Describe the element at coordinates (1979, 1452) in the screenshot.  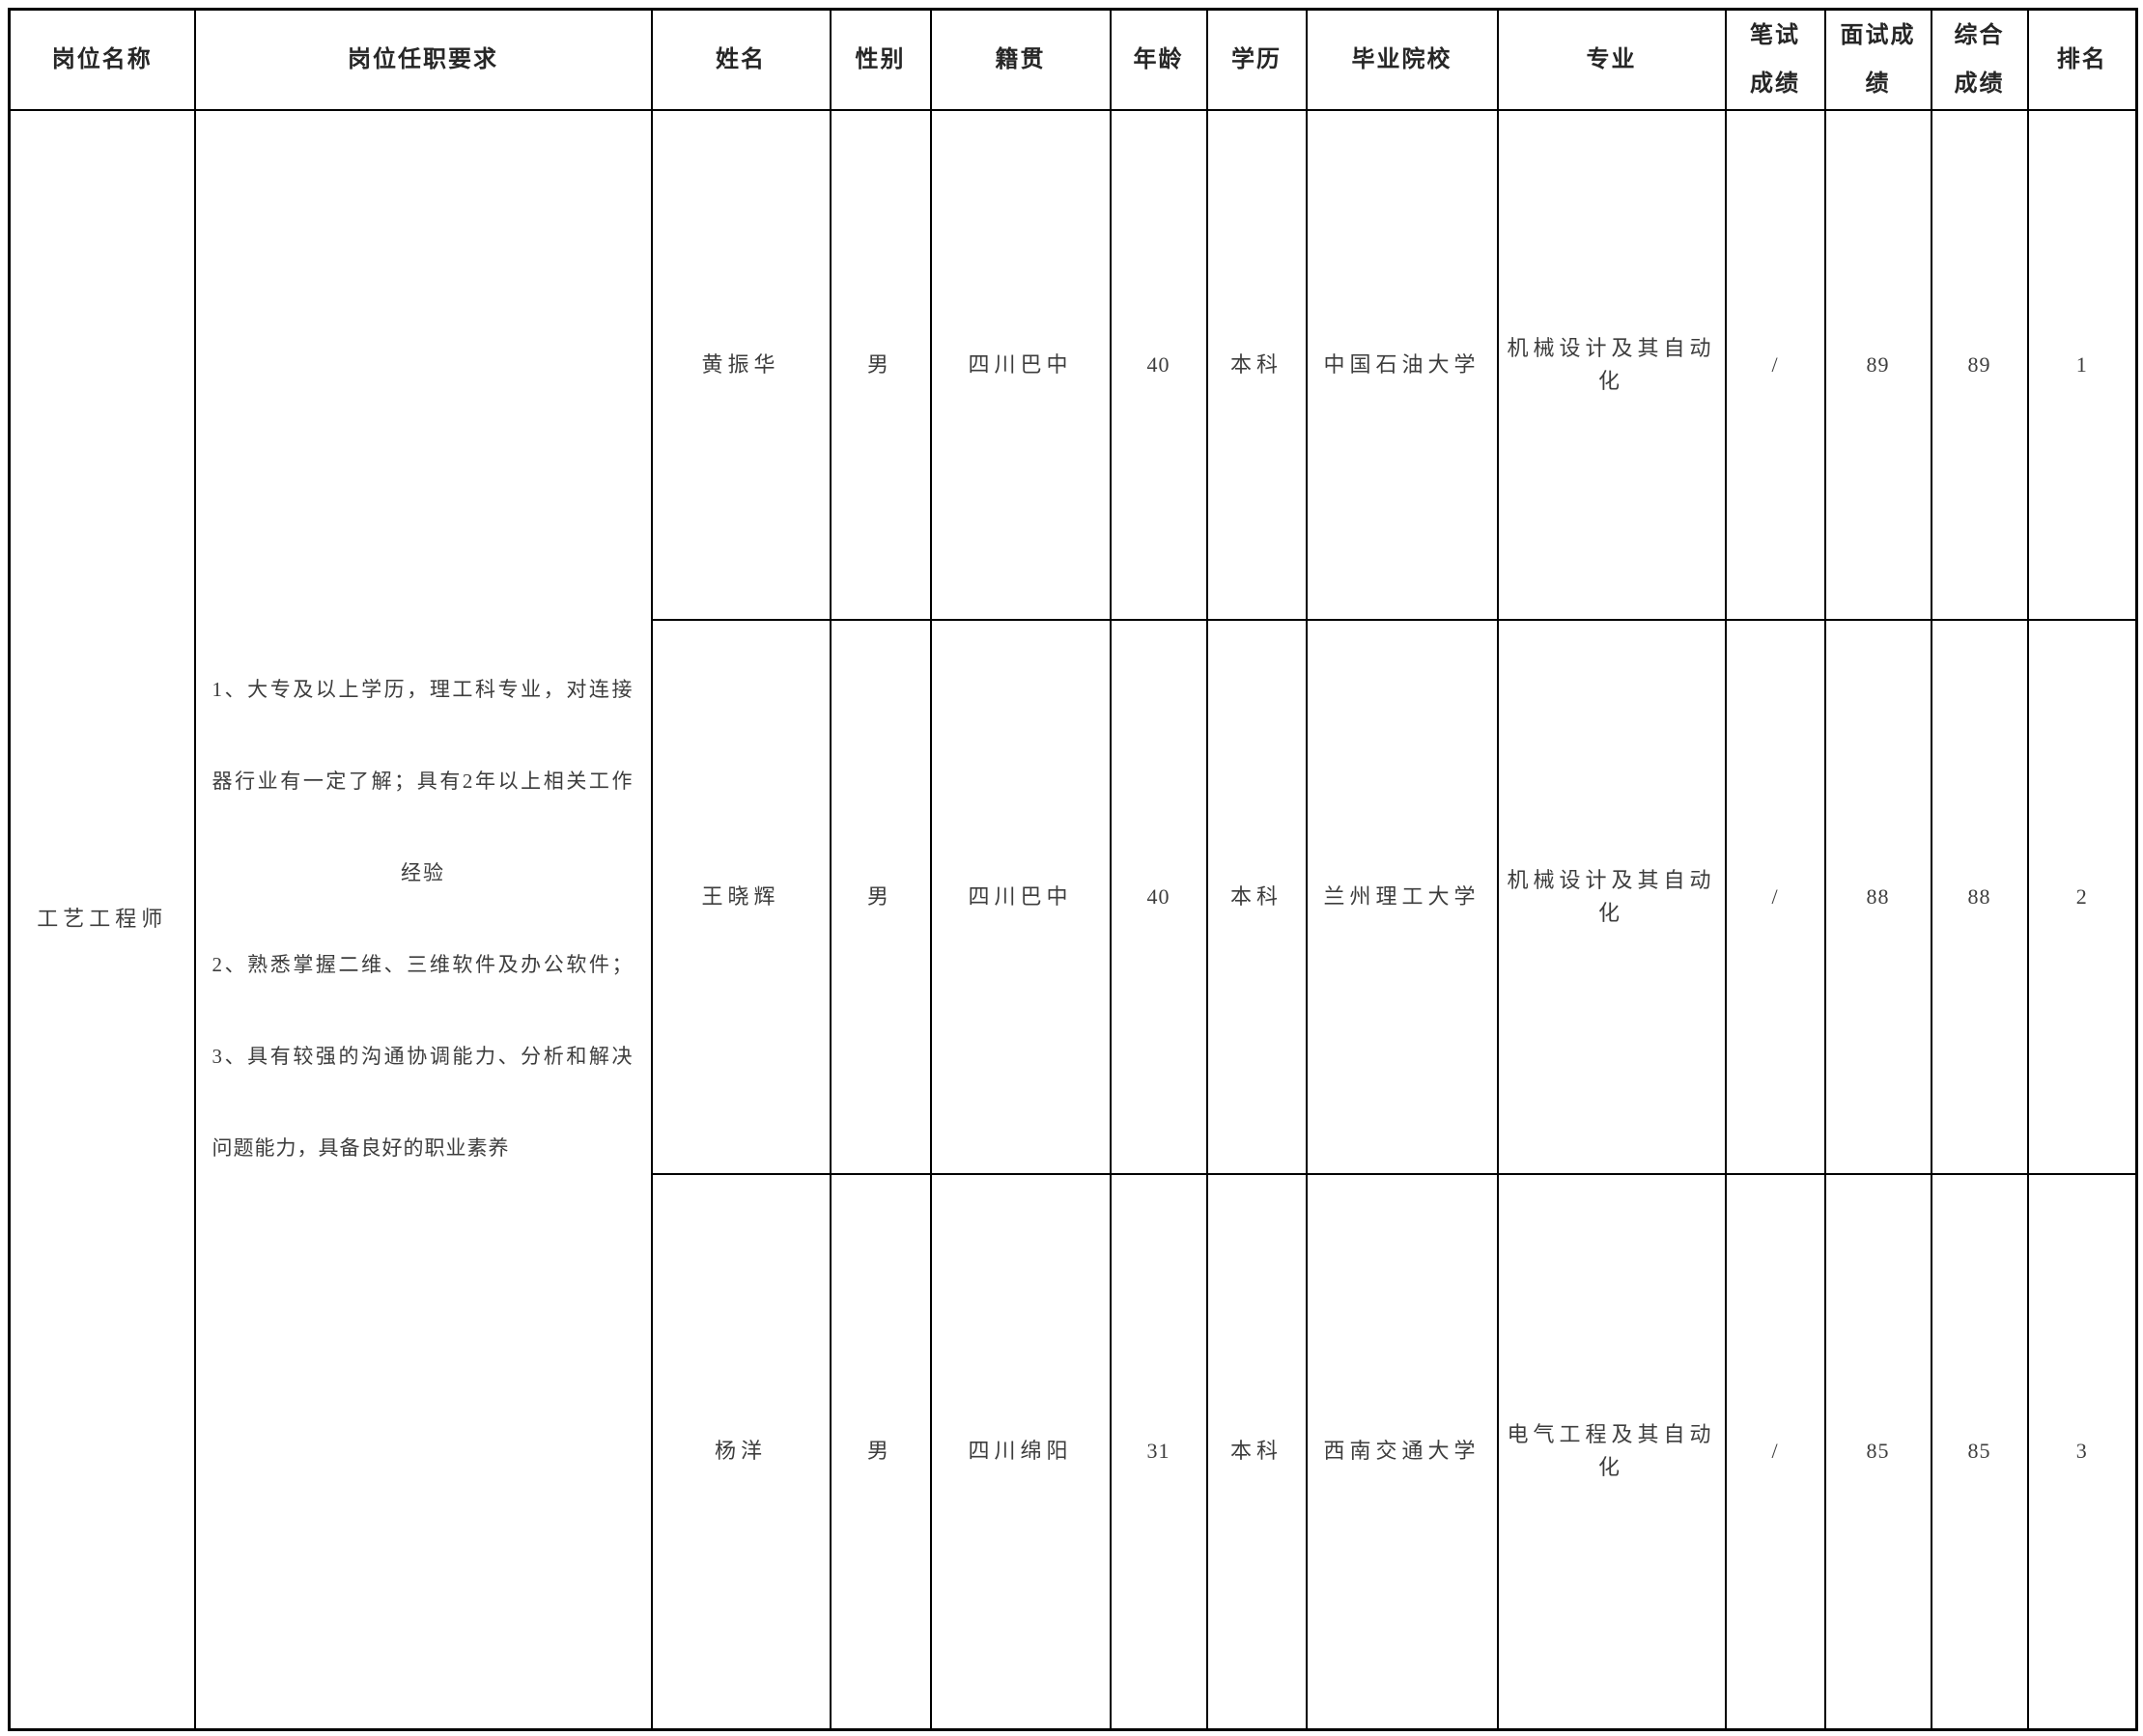
I see `cell-overall-score: 85` at that location.